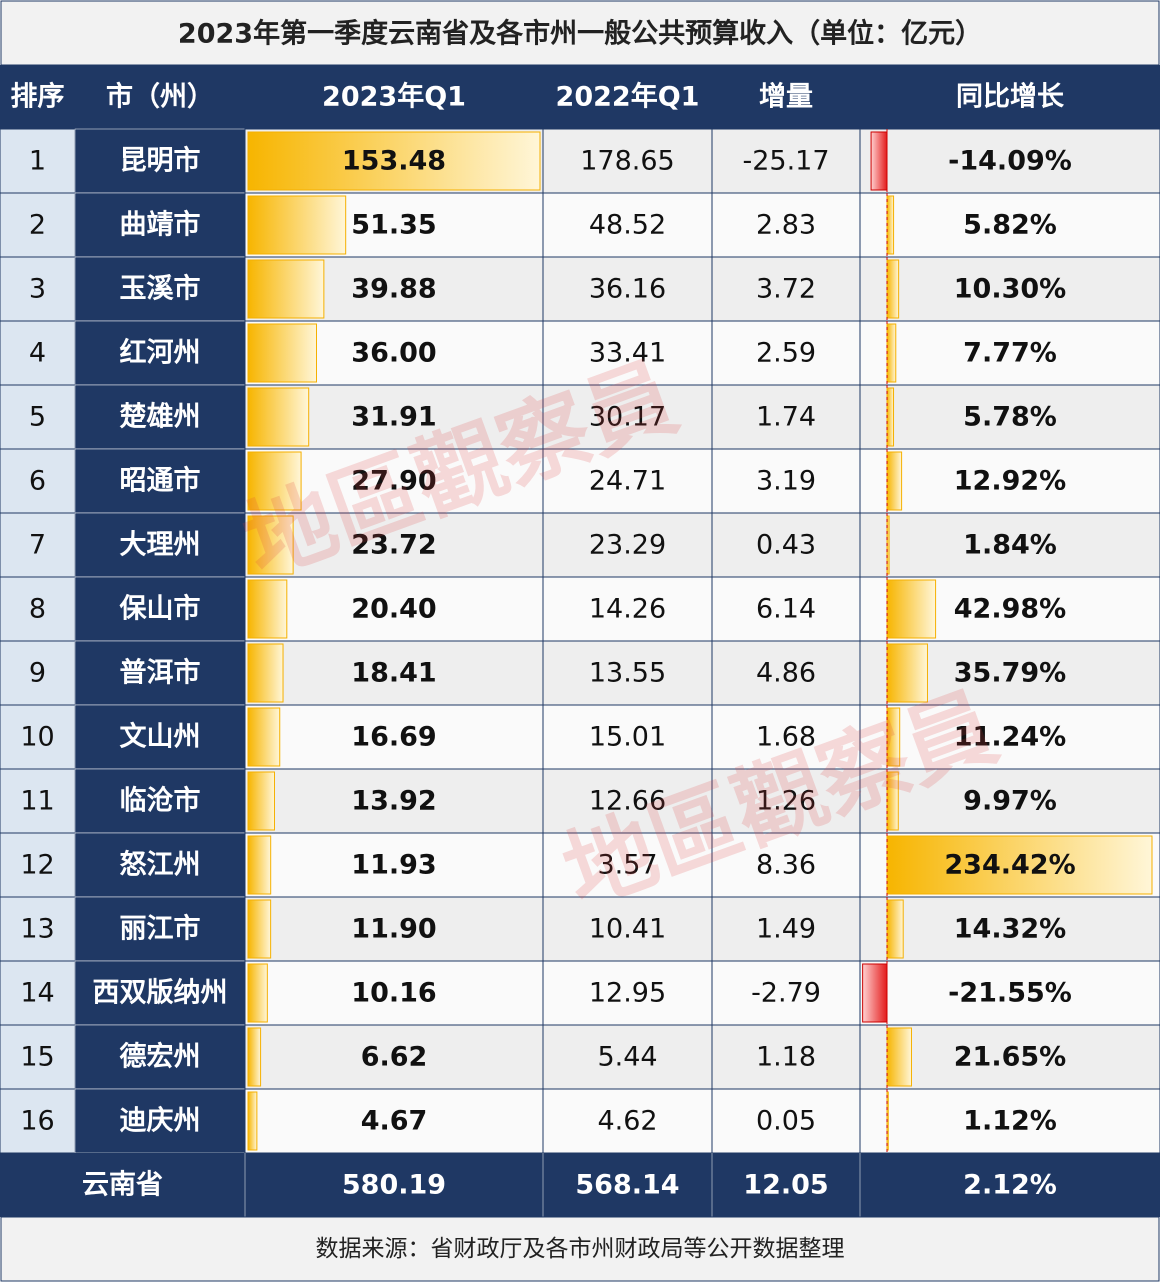 Image resolution: width=1160 pixels, height=1282 pixels. What do you see at coordinates (1010, 1121) in the screenshot?
I see `cell: 1.12%` at bounding box center [1010, 1121].